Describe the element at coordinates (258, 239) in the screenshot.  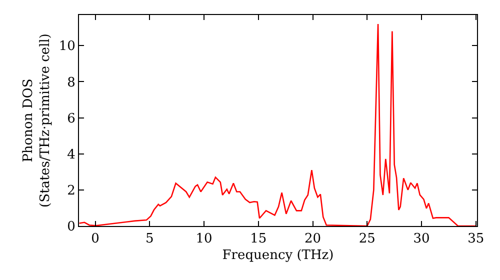
I see `x-tick-label: 15` at that location.